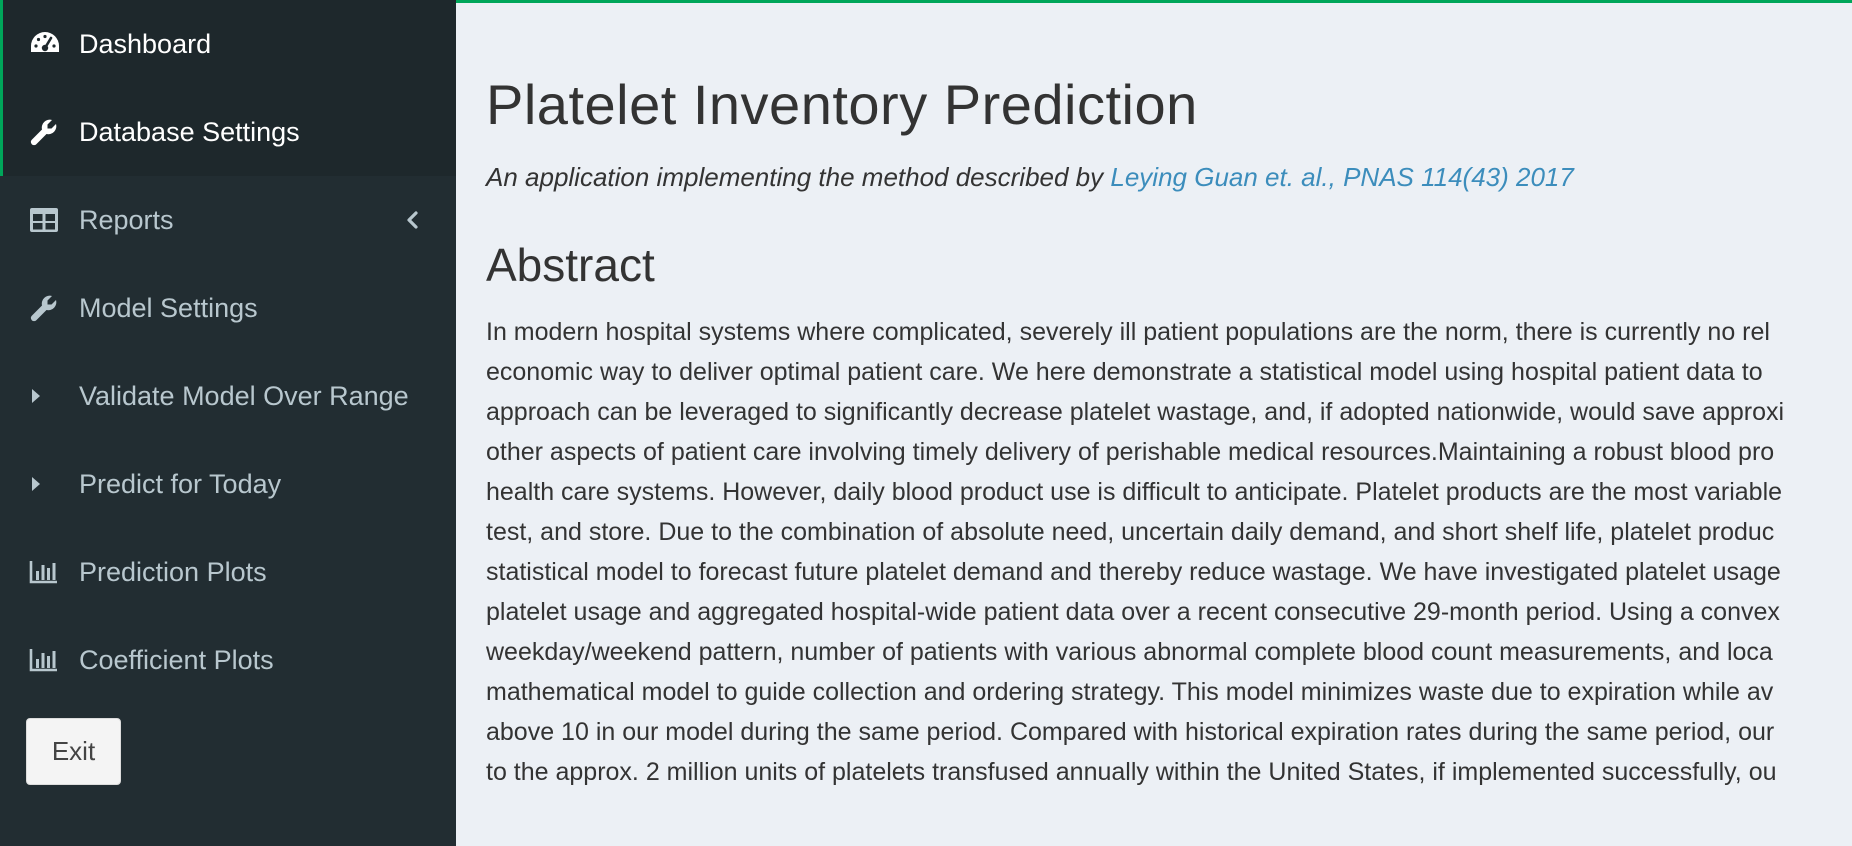 The image size is (1852, 846). What do you see at coordinates (228, 220) in the screenshot?
I see `sidebar-item-reports: Reports` at bounding box center [228, 220].